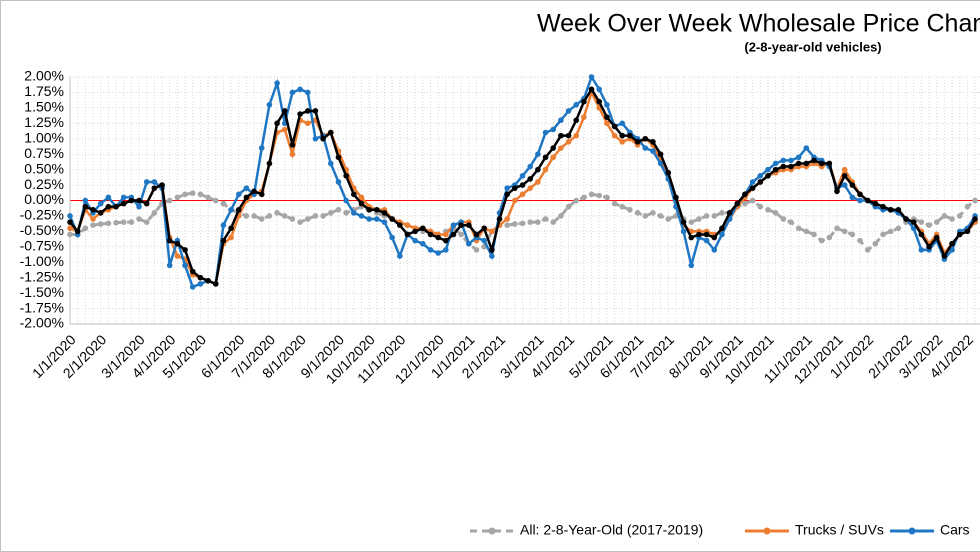 The height and width of the screenshot is (552, 980). What do you see at coordinates (44, 91) in the screenshot?
I see `y-tick-label: 1.75%` at bounding box center [44, 91].